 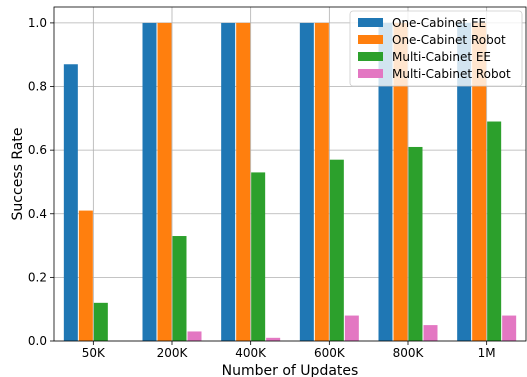 I want to click on bar-multi-cabinet-robot-200k, so click(x=194, y=336).